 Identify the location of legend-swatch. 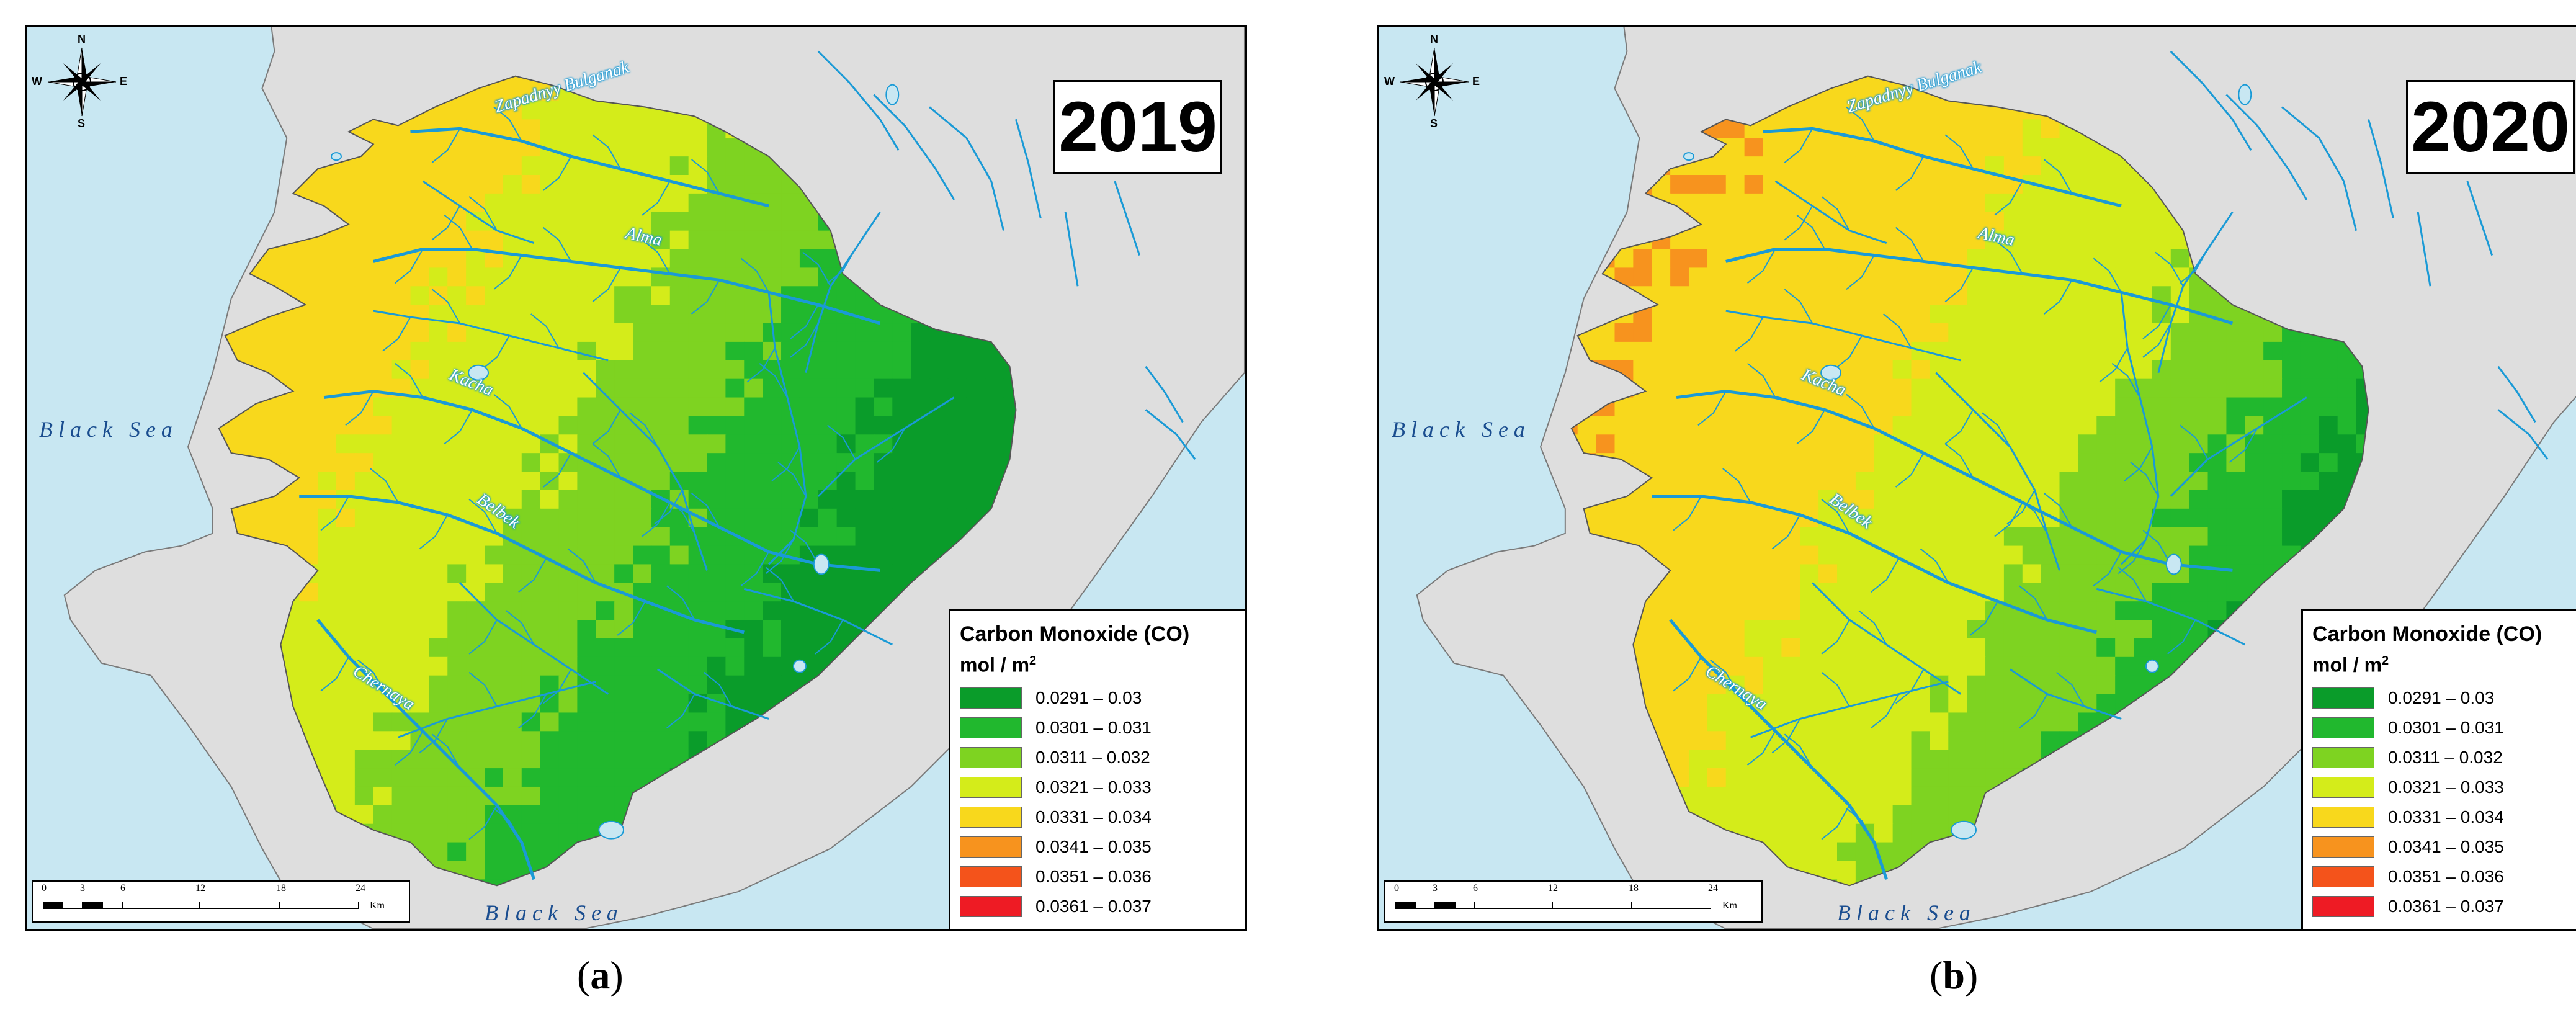
(991, 906).